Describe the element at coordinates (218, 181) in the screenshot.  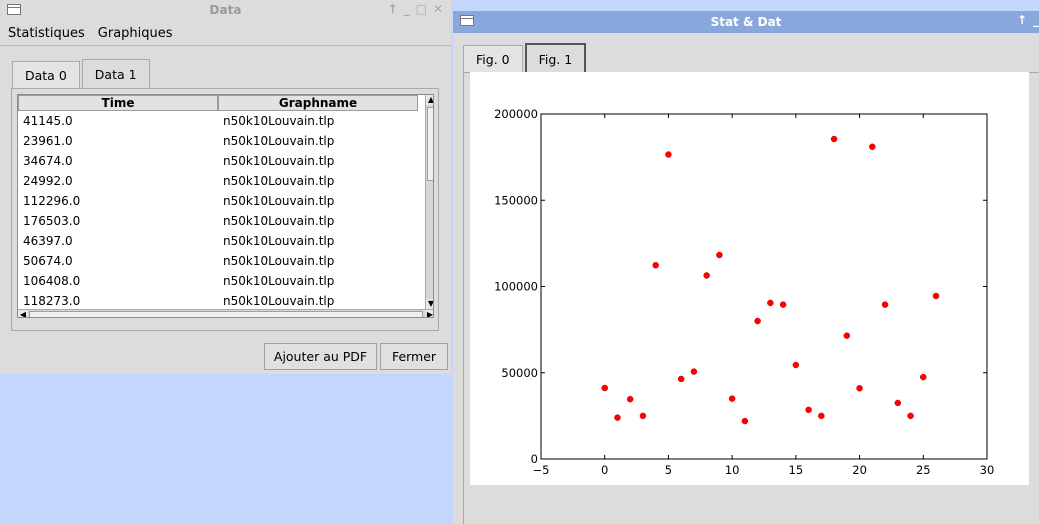
I see `table-row: 24992.0 n50k10Louvain.tlp` at that location.